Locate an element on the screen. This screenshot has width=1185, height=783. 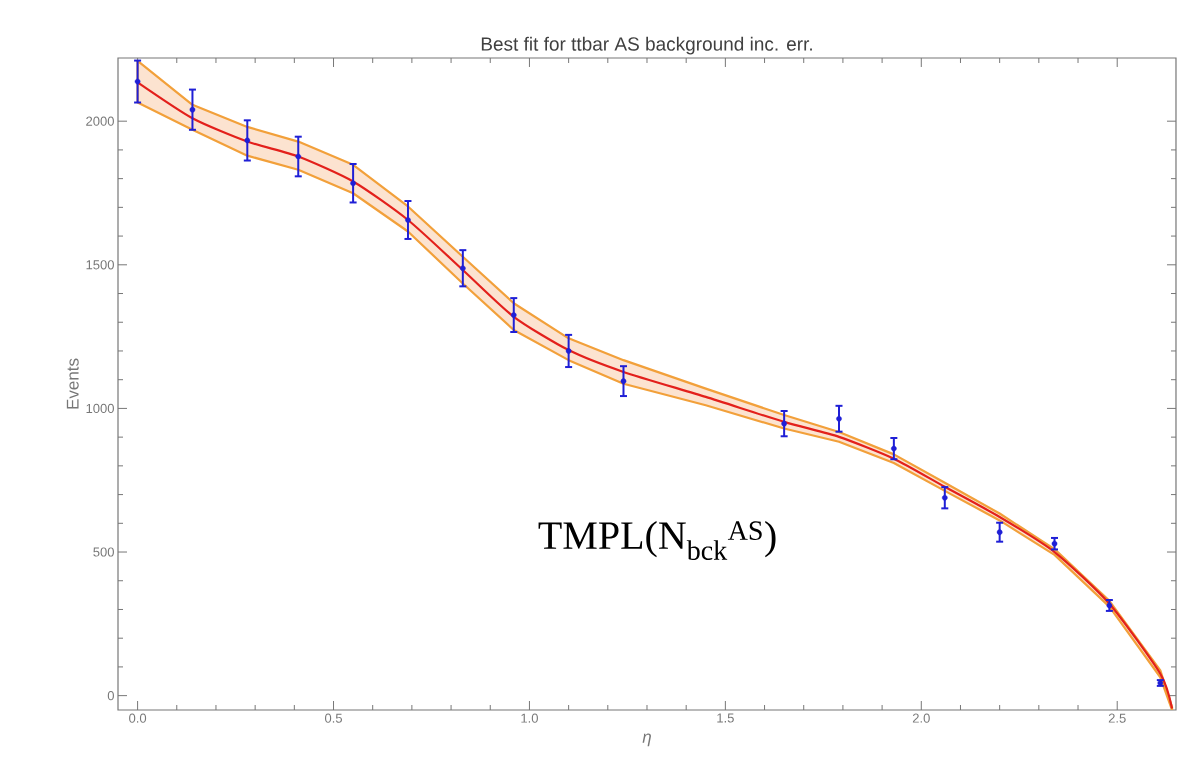
annotation: TMPL(N$_{bck}$$^{AS}$) is located at coordinates (657, 540).